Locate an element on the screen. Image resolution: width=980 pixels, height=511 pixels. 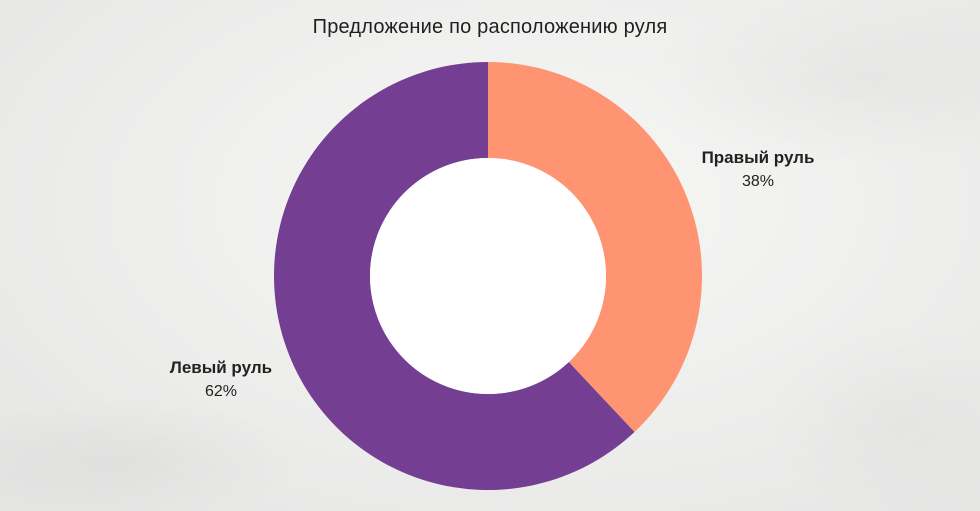
donut-hole is located at coordinates (488, 276).